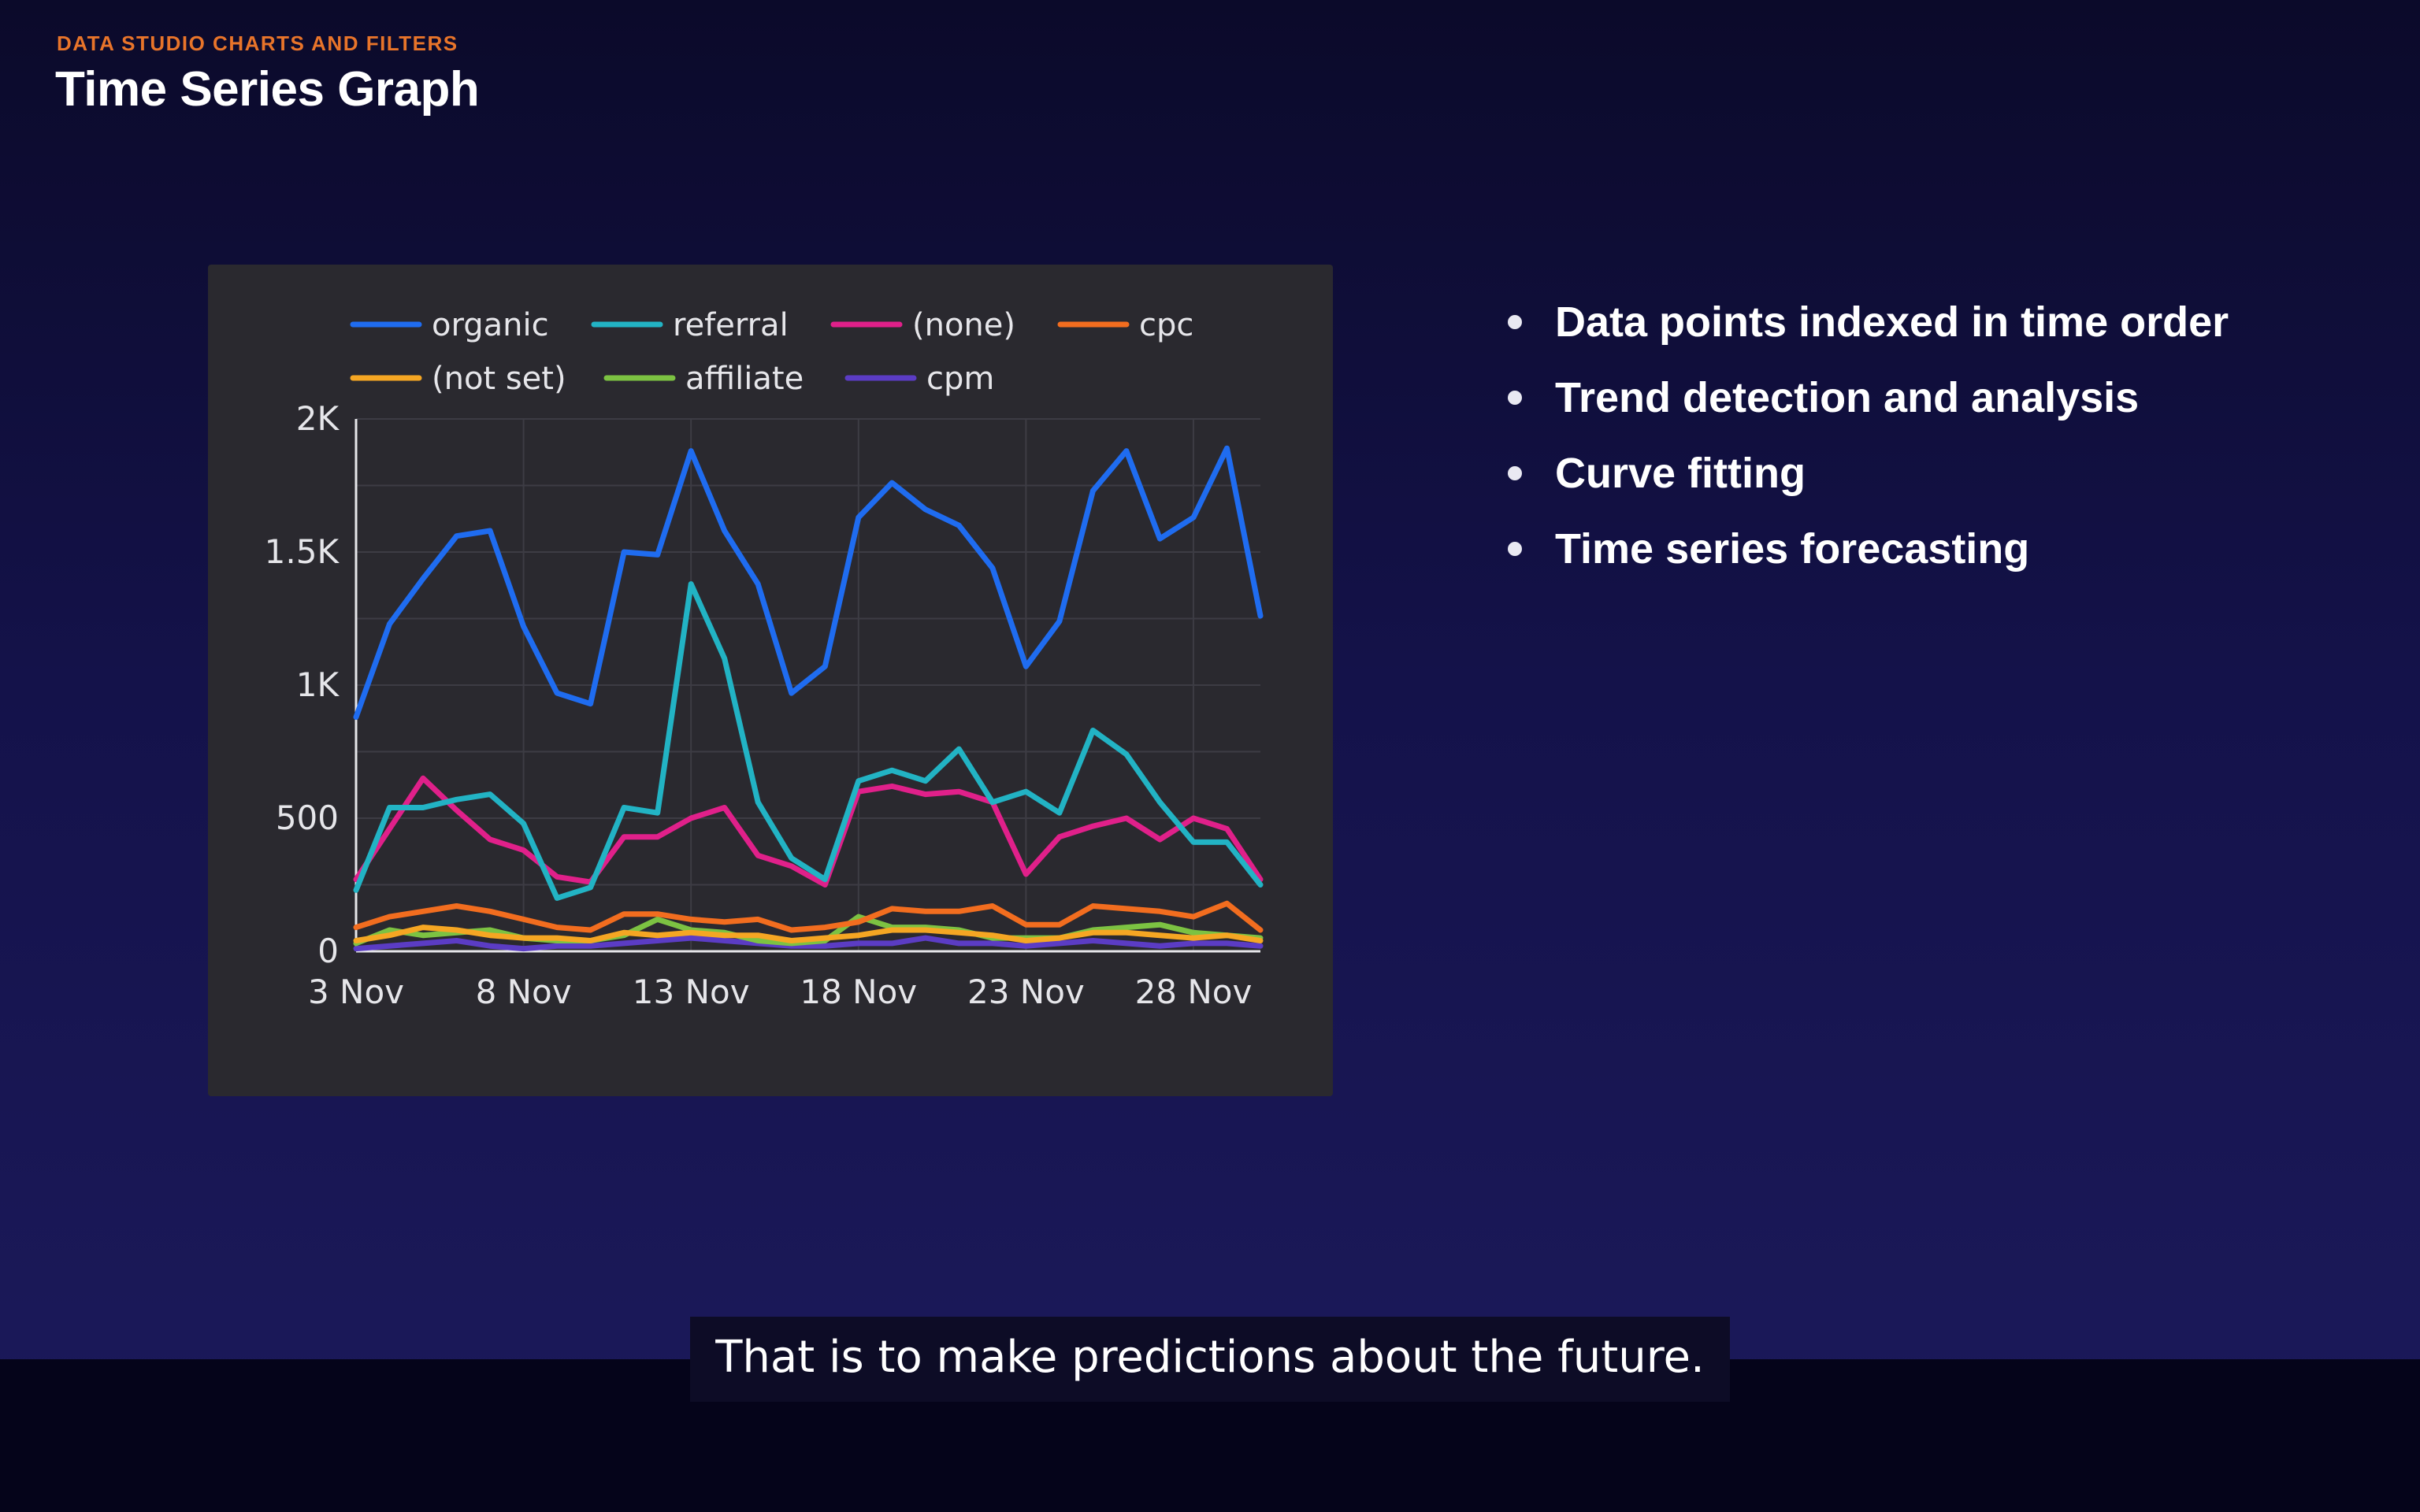  I want to click on legend-label-affiliate: affiliate, so click(744, 379).